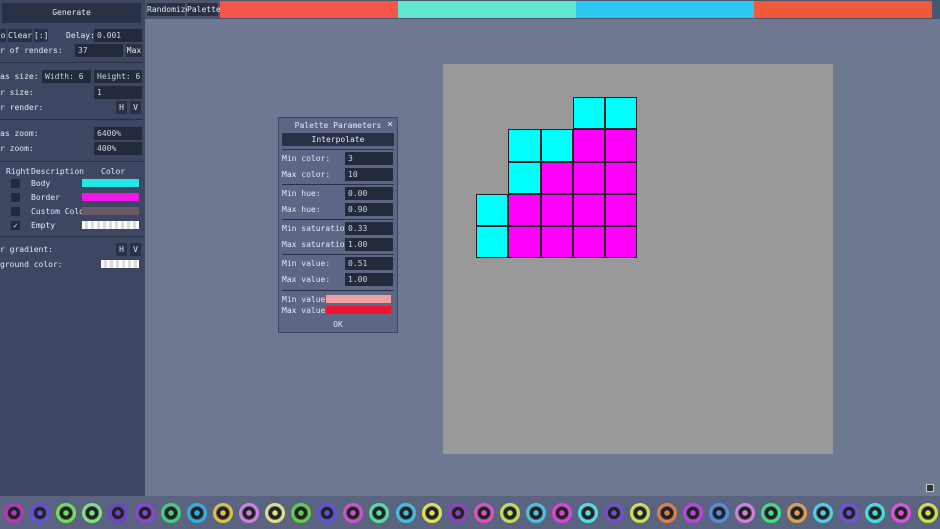 Image resolution: width=940 pixels, height=529 pixels. I want to click on sprite-size-input: 1, so click(118, 92).